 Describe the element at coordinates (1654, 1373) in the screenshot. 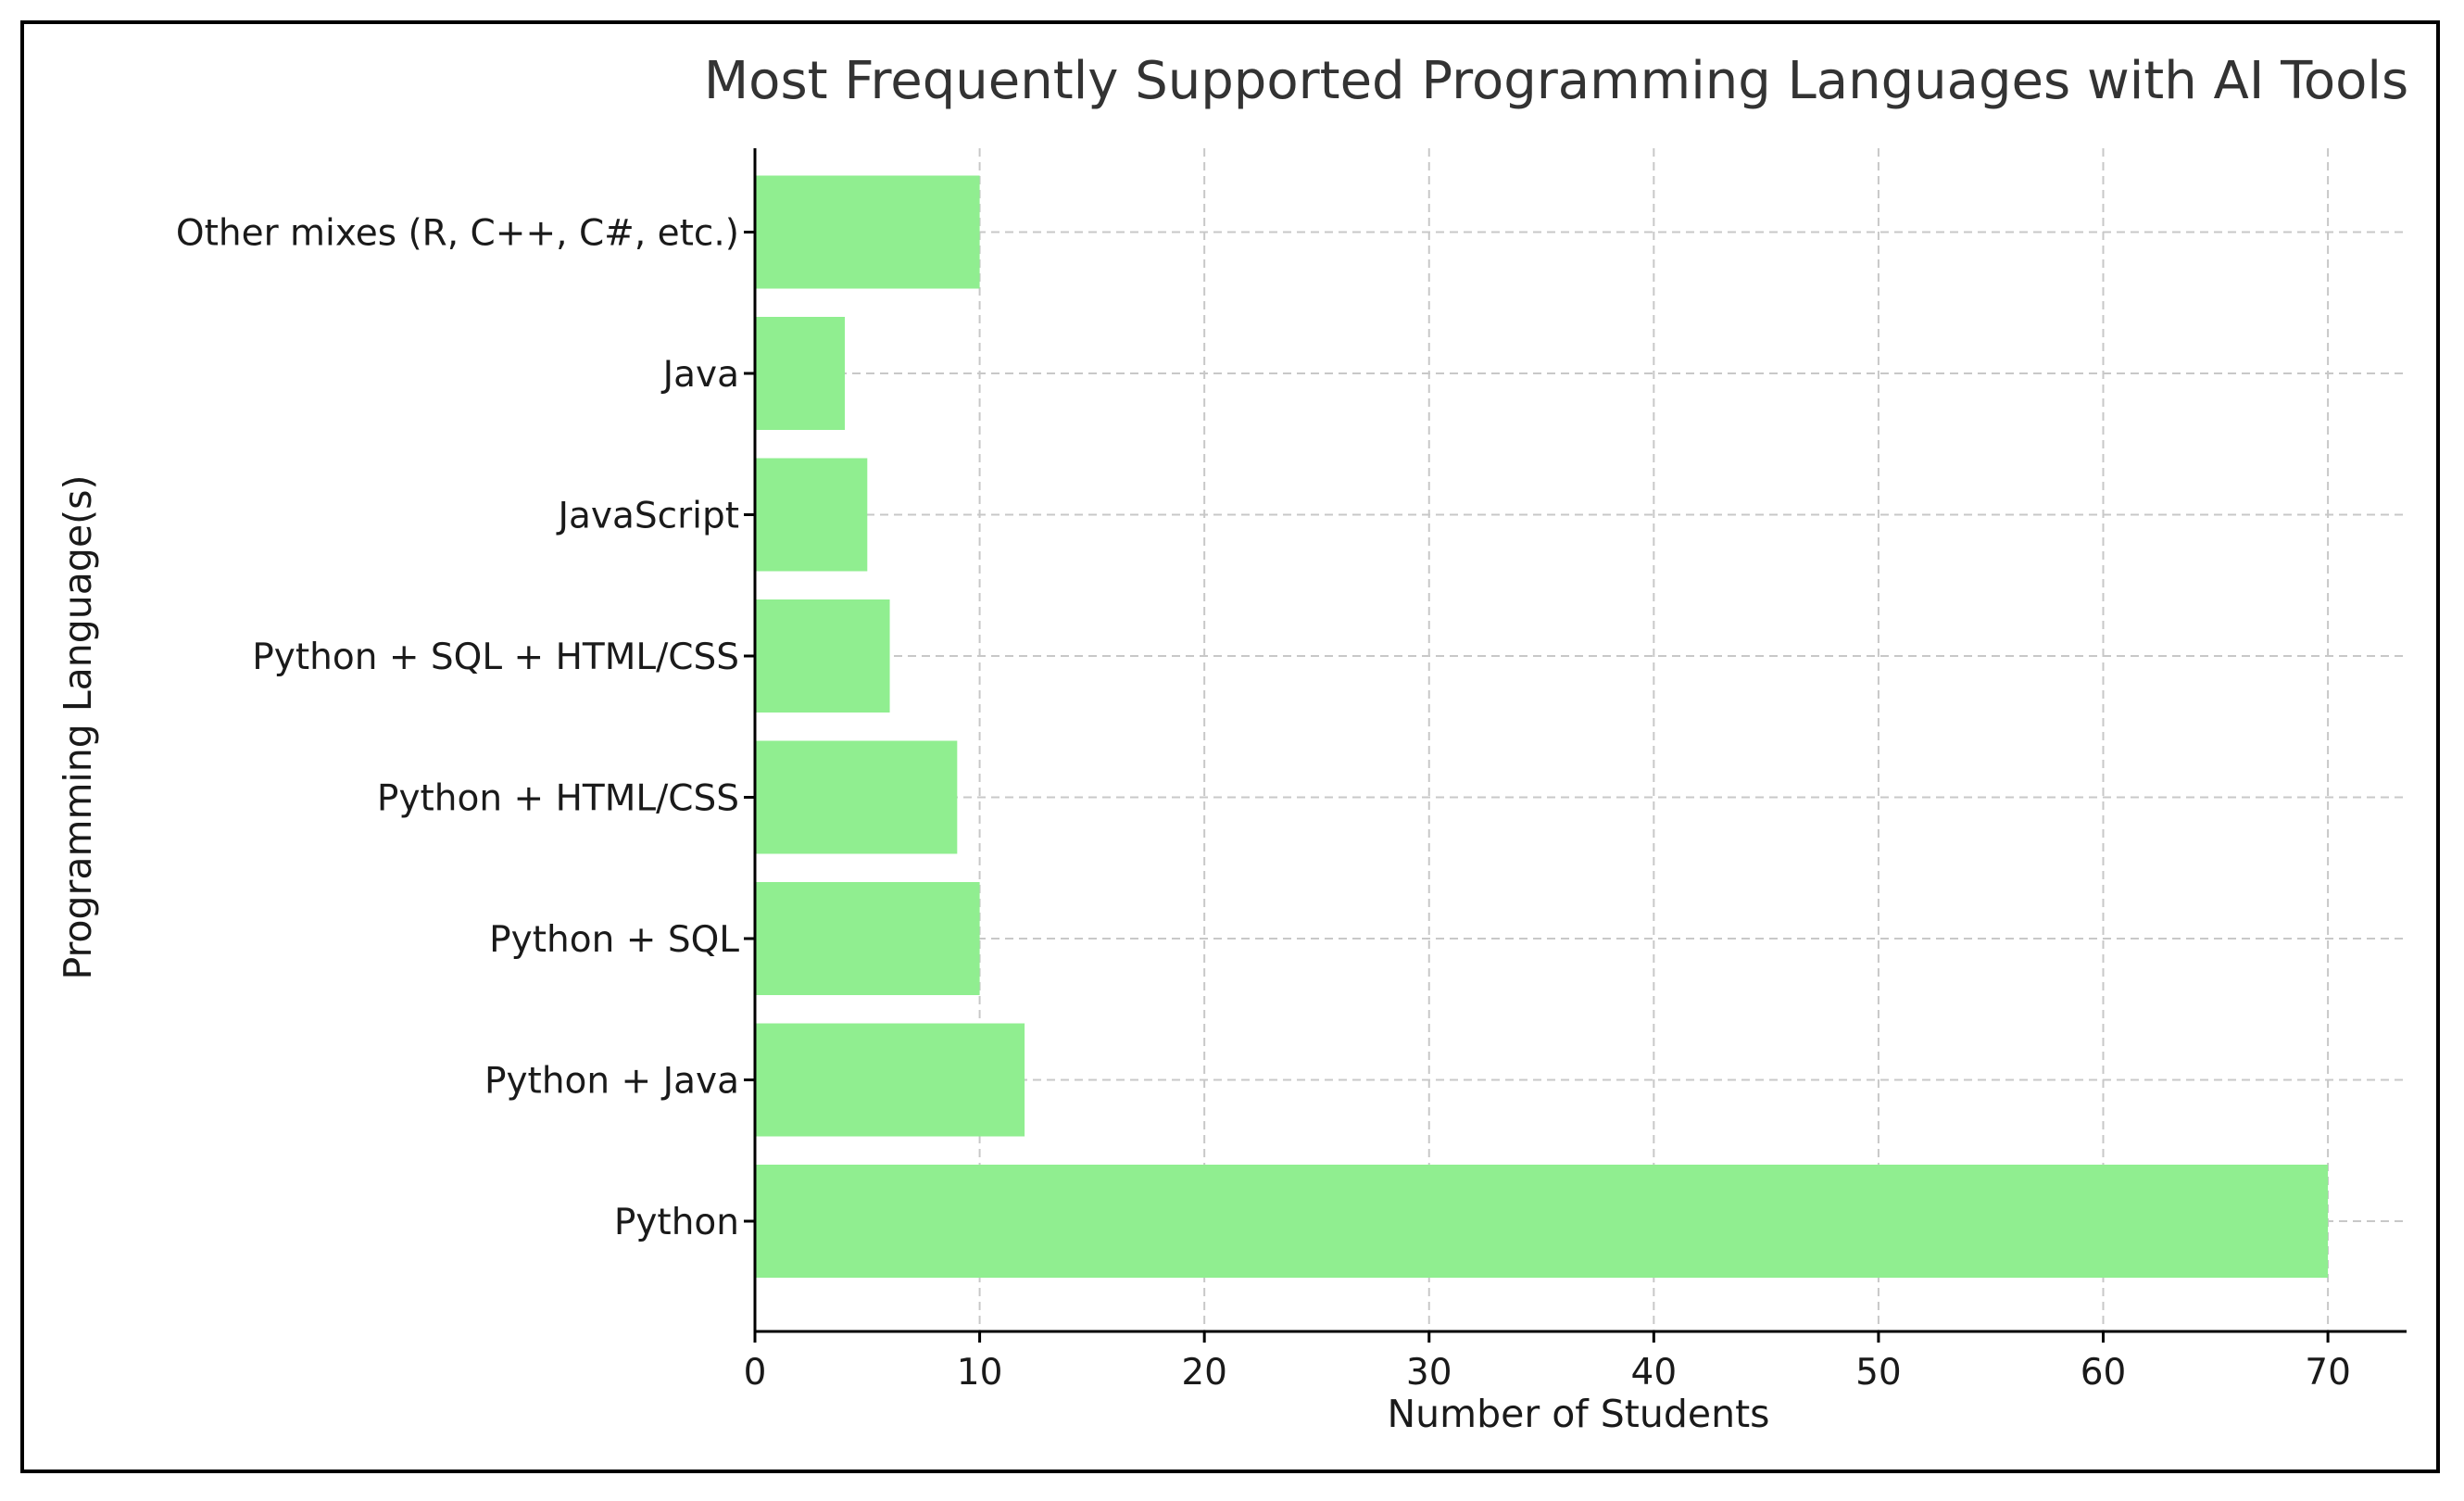

I see `x-tick-label-40: 40` at that location.